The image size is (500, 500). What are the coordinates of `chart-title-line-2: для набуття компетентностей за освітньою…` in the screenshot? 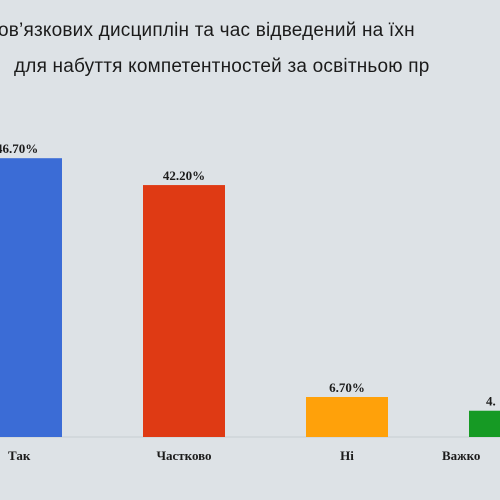 It's located at (222, 66).